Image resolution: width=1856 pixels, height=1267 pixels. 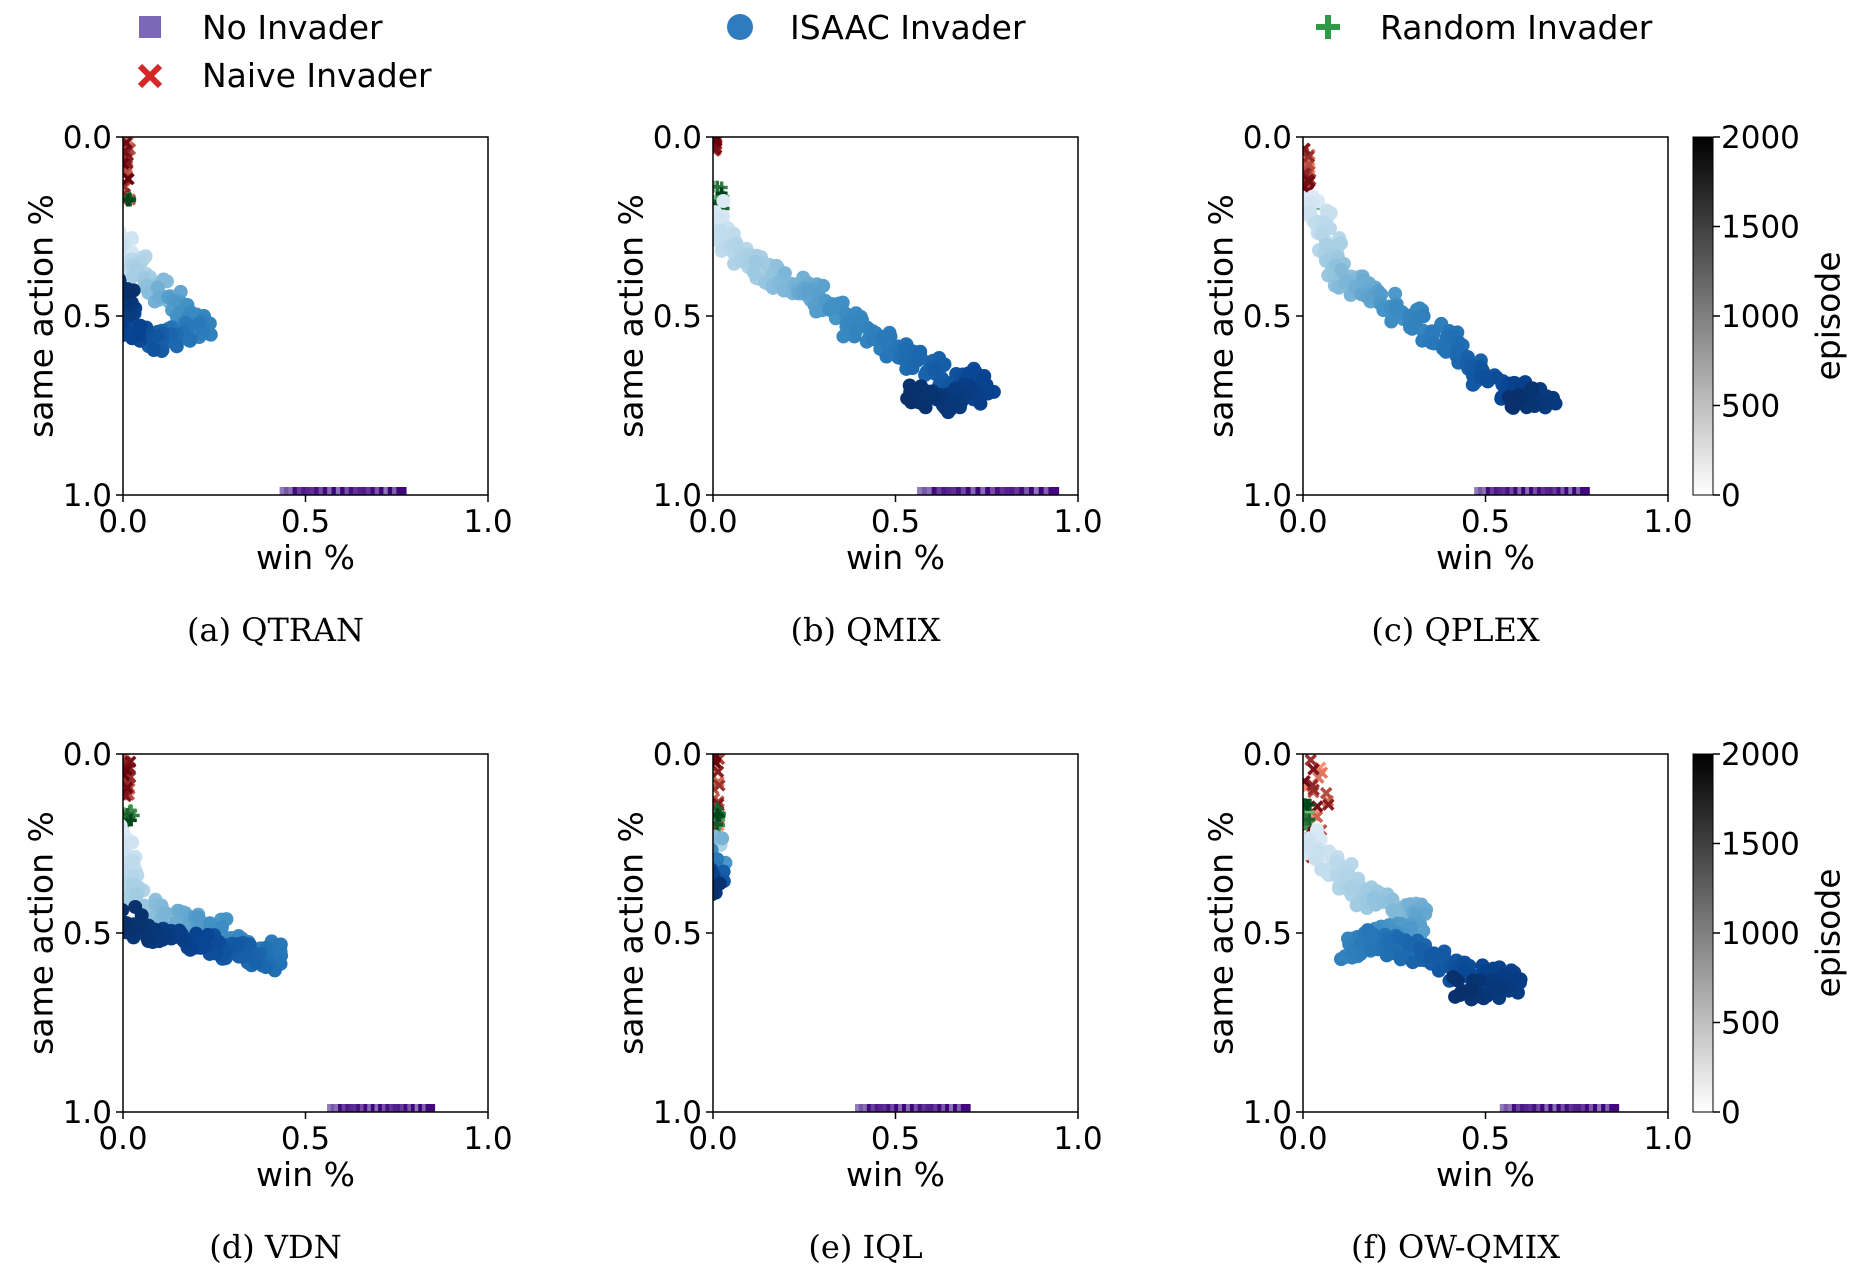 What do you see at coordinates (1731, 1113) in the screenshot?
I see `colorbar-tick-label: 0` at bounding box center [1731, 1113].